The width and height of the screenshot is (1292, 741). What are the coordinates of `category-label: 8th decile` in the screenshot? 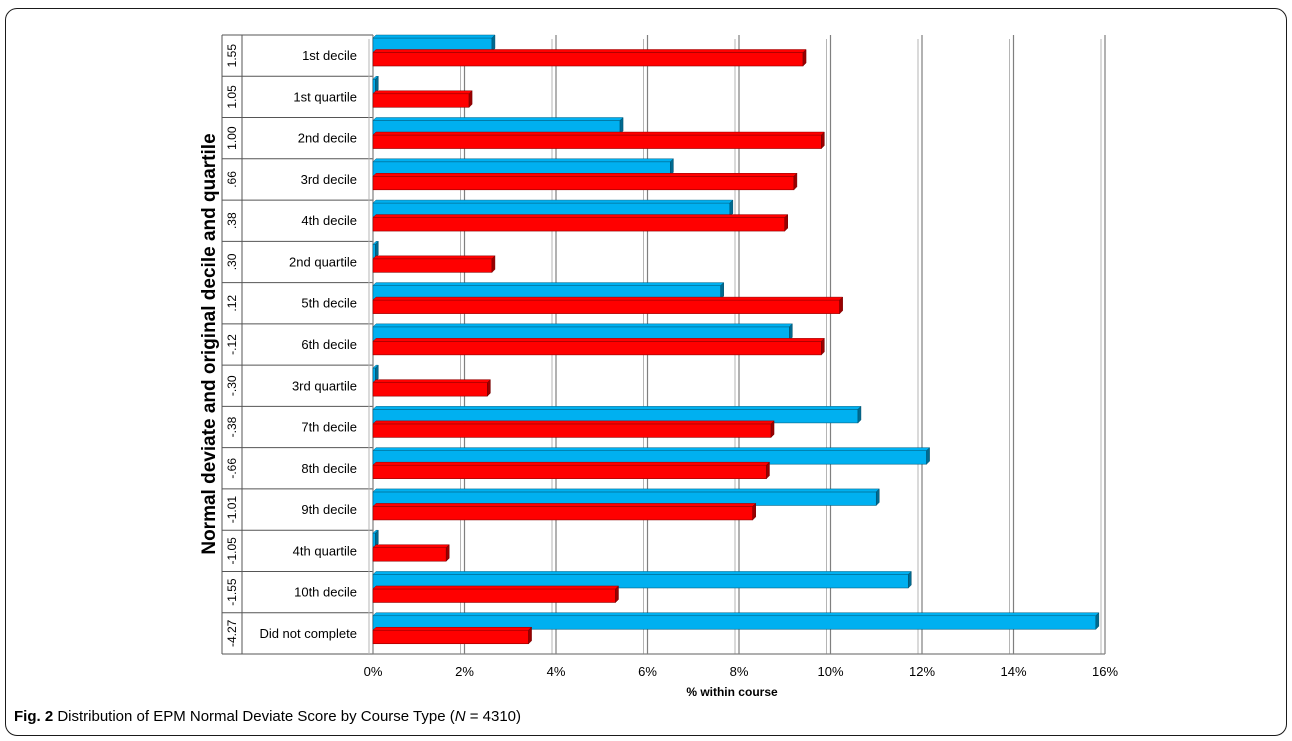 It's located at (329, 468).